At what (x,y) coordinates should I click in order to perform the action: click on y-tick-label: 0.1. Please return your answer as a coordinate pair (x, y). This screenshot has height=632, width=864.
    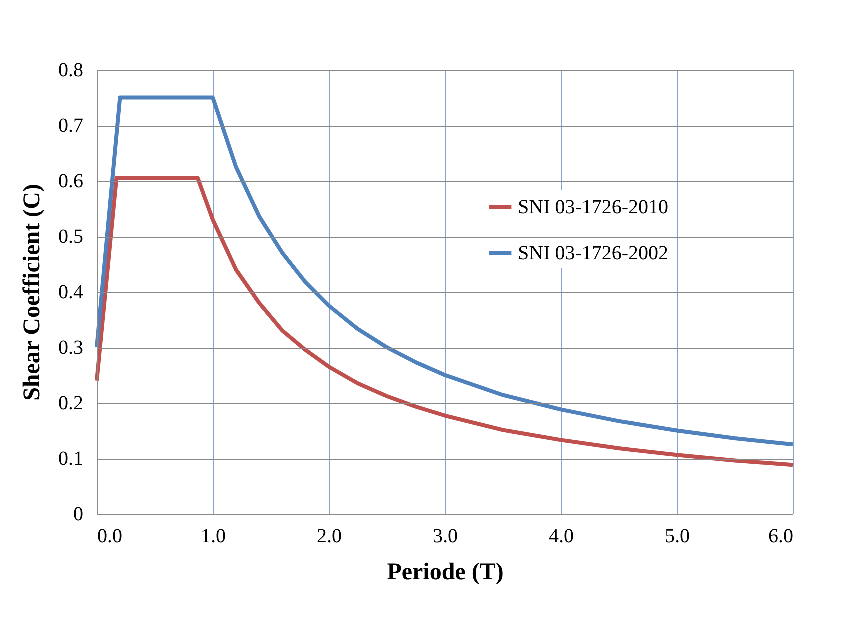
    Looking at the image, I should click on (71, 459).